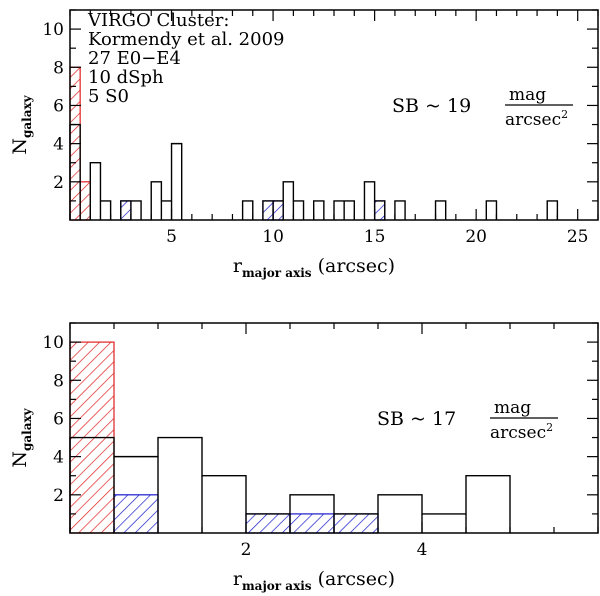 This screenshot has width=600, height=596. What do you see at coordinates (158, 20) in the screenshot?
I see `legend-line: VIRGO Cluster:` at bounding box center [158, 20].